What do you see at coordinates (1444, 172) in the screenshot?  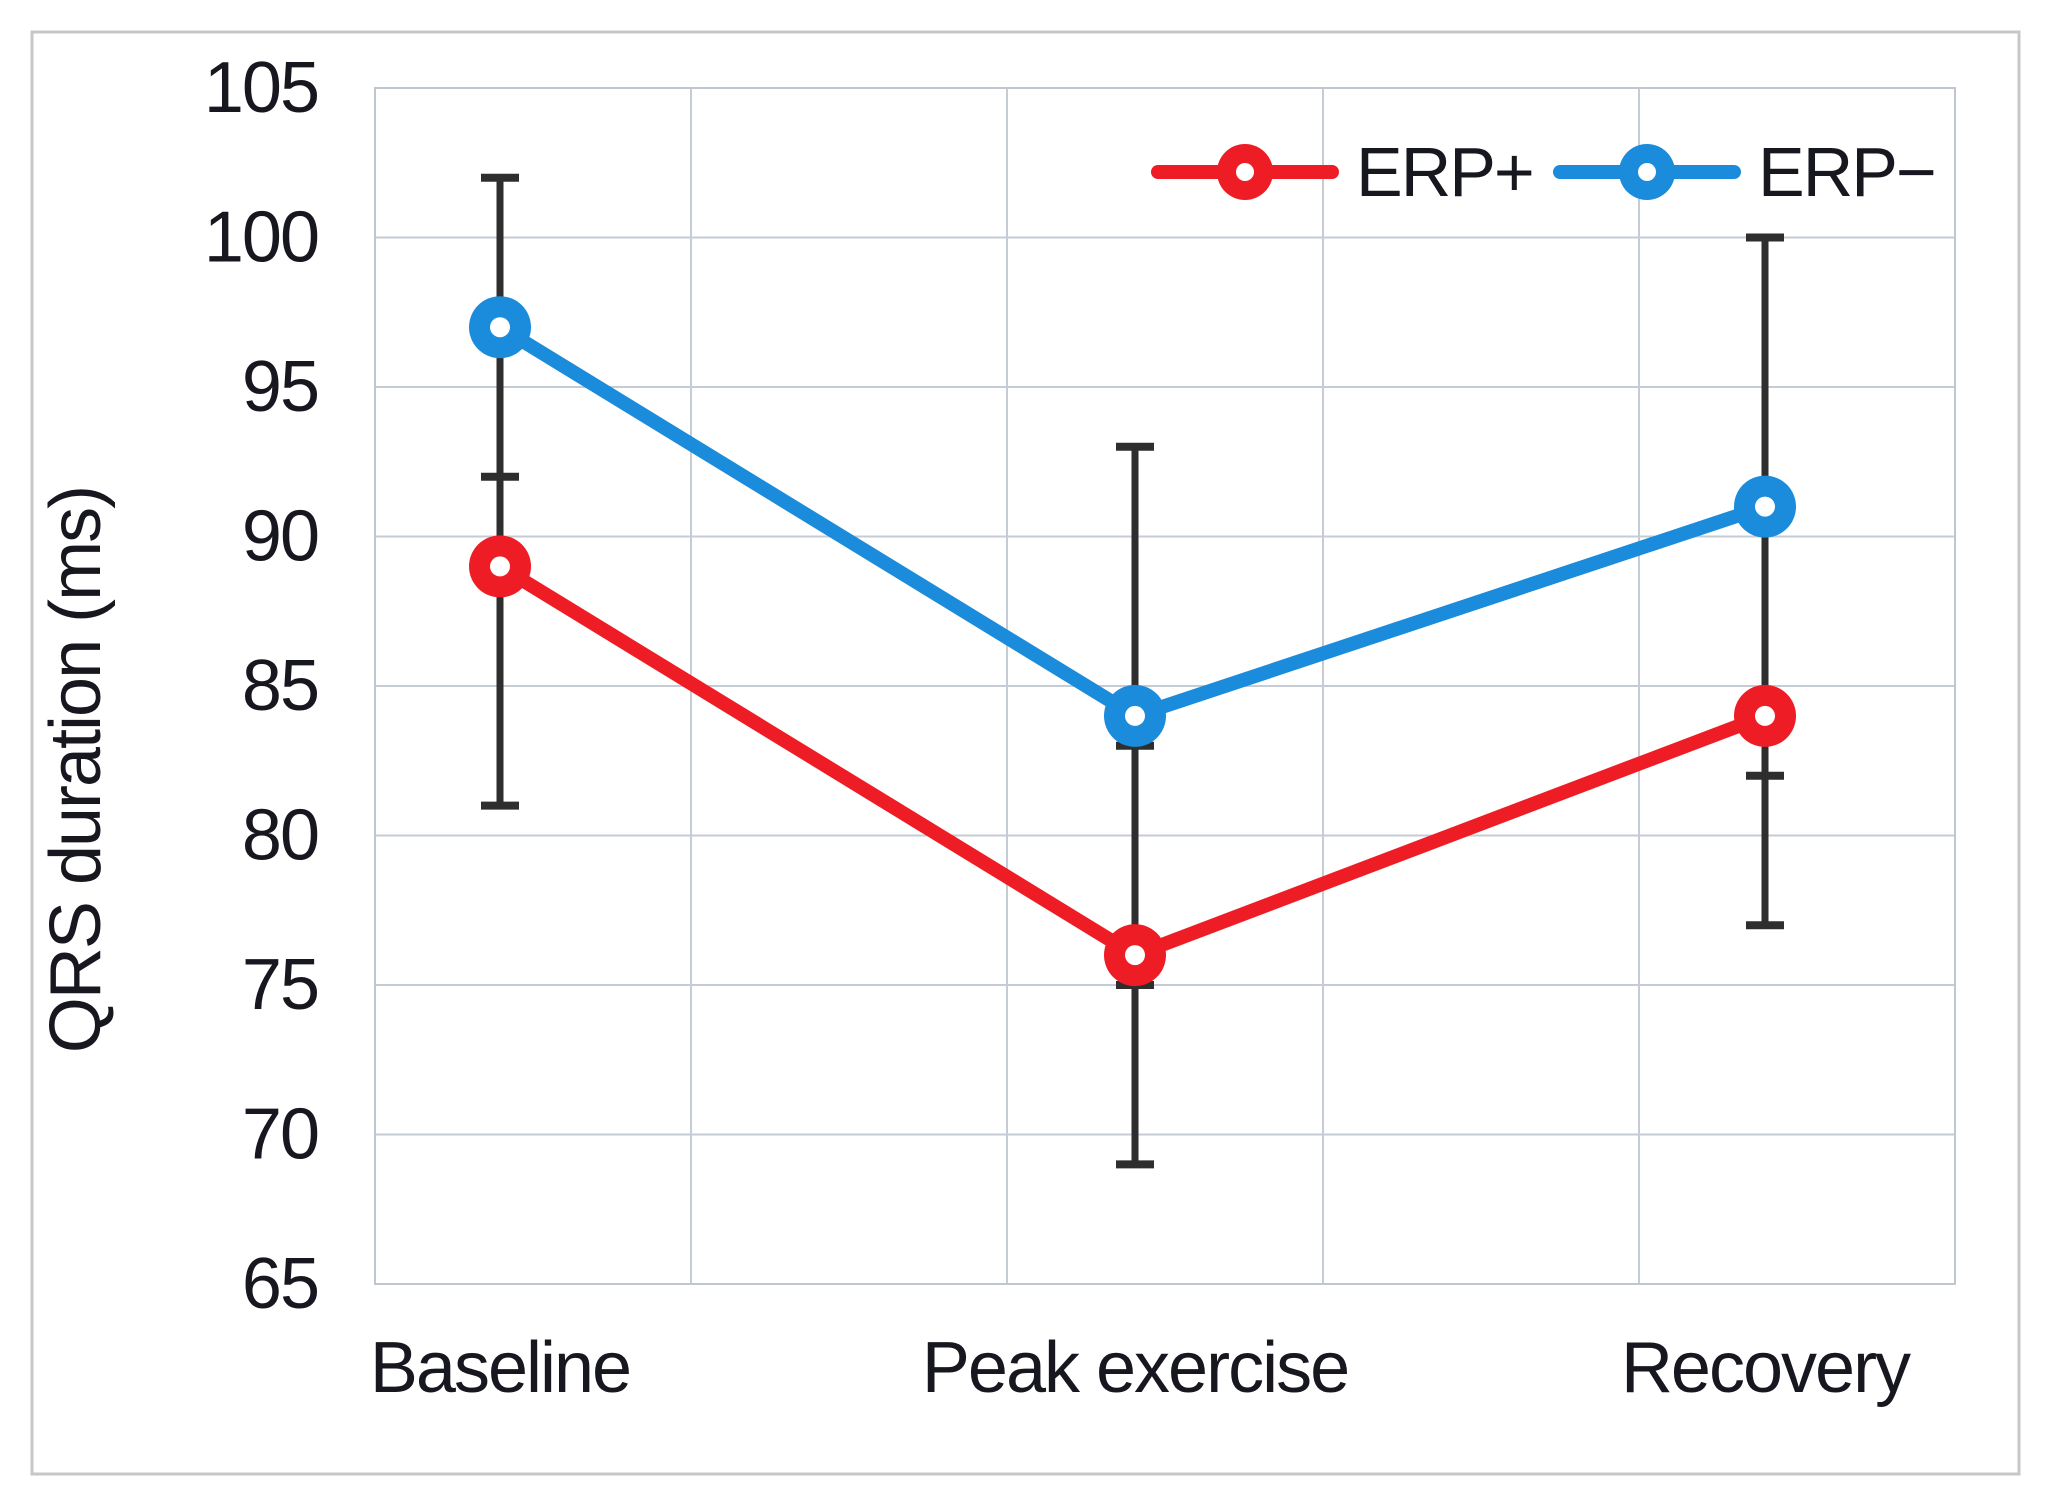 I see `legend-label: ERP+` at bounding box center [1444, 172].